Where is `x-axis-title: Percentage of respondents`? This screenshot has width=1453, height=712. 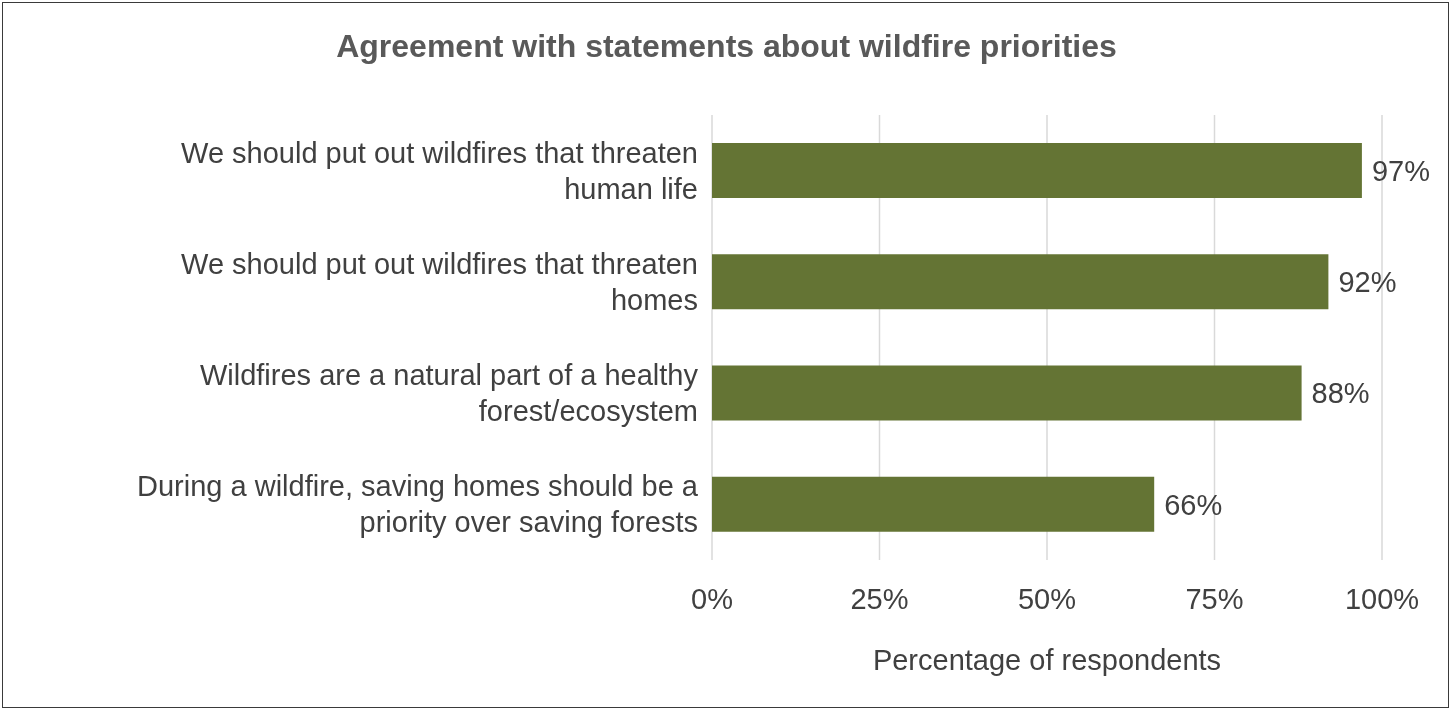 x-axis-title: Percentage of respondents is located at coordinates (1047, 660).